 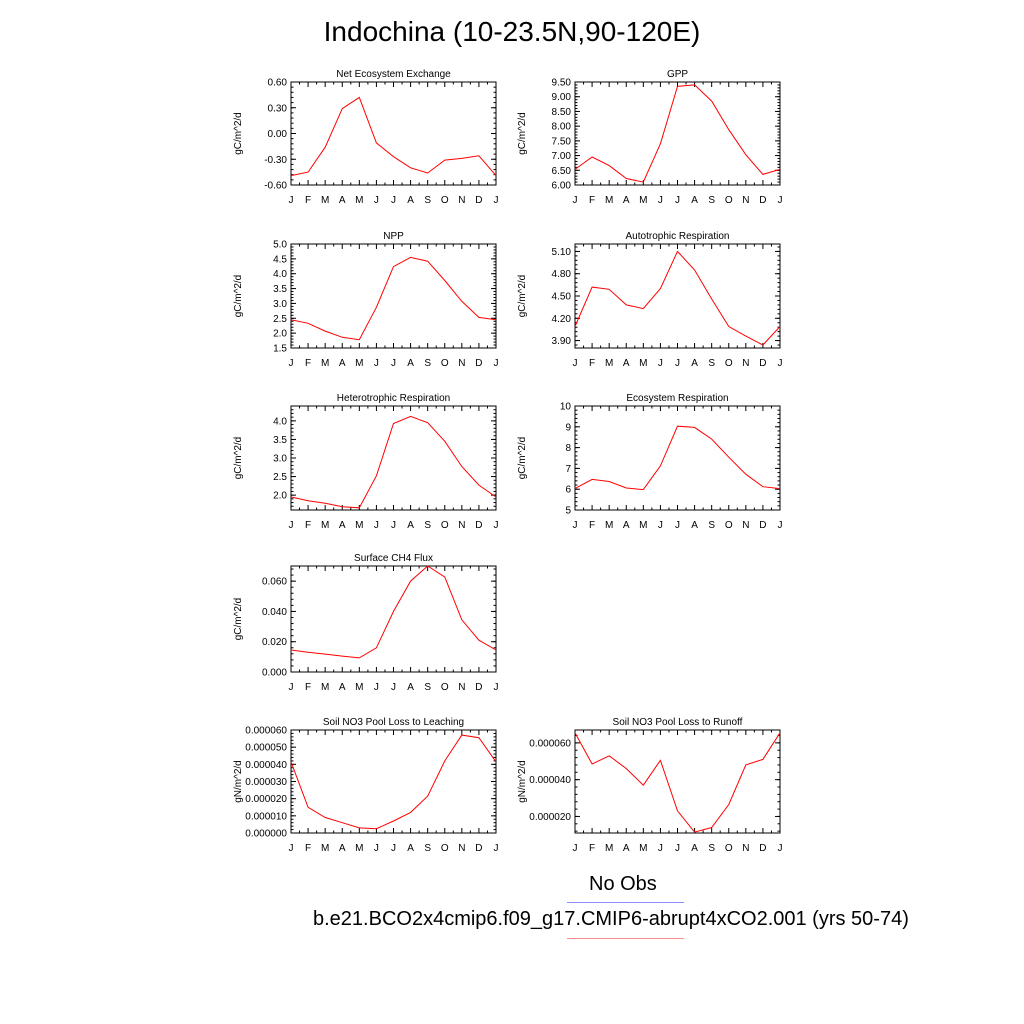 I want to click on y-tick-label: 0.000, so click(x=274, y=673).